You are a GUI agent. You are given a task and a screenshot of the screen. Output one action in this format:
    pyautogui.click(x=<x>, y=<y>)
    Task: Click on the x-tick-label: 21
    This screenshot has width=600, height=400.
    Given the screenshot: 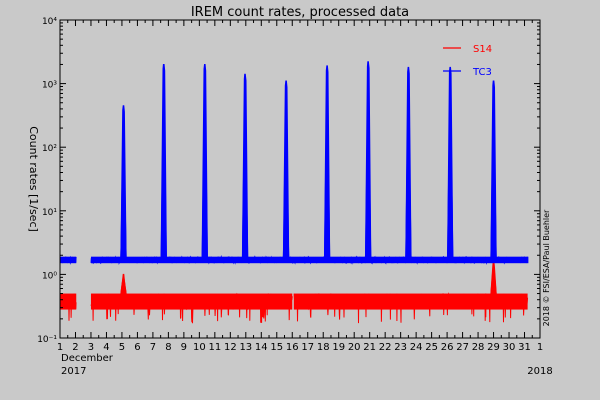 What is the action you would take?
    pyautogui.click(x=369, y=347)
    